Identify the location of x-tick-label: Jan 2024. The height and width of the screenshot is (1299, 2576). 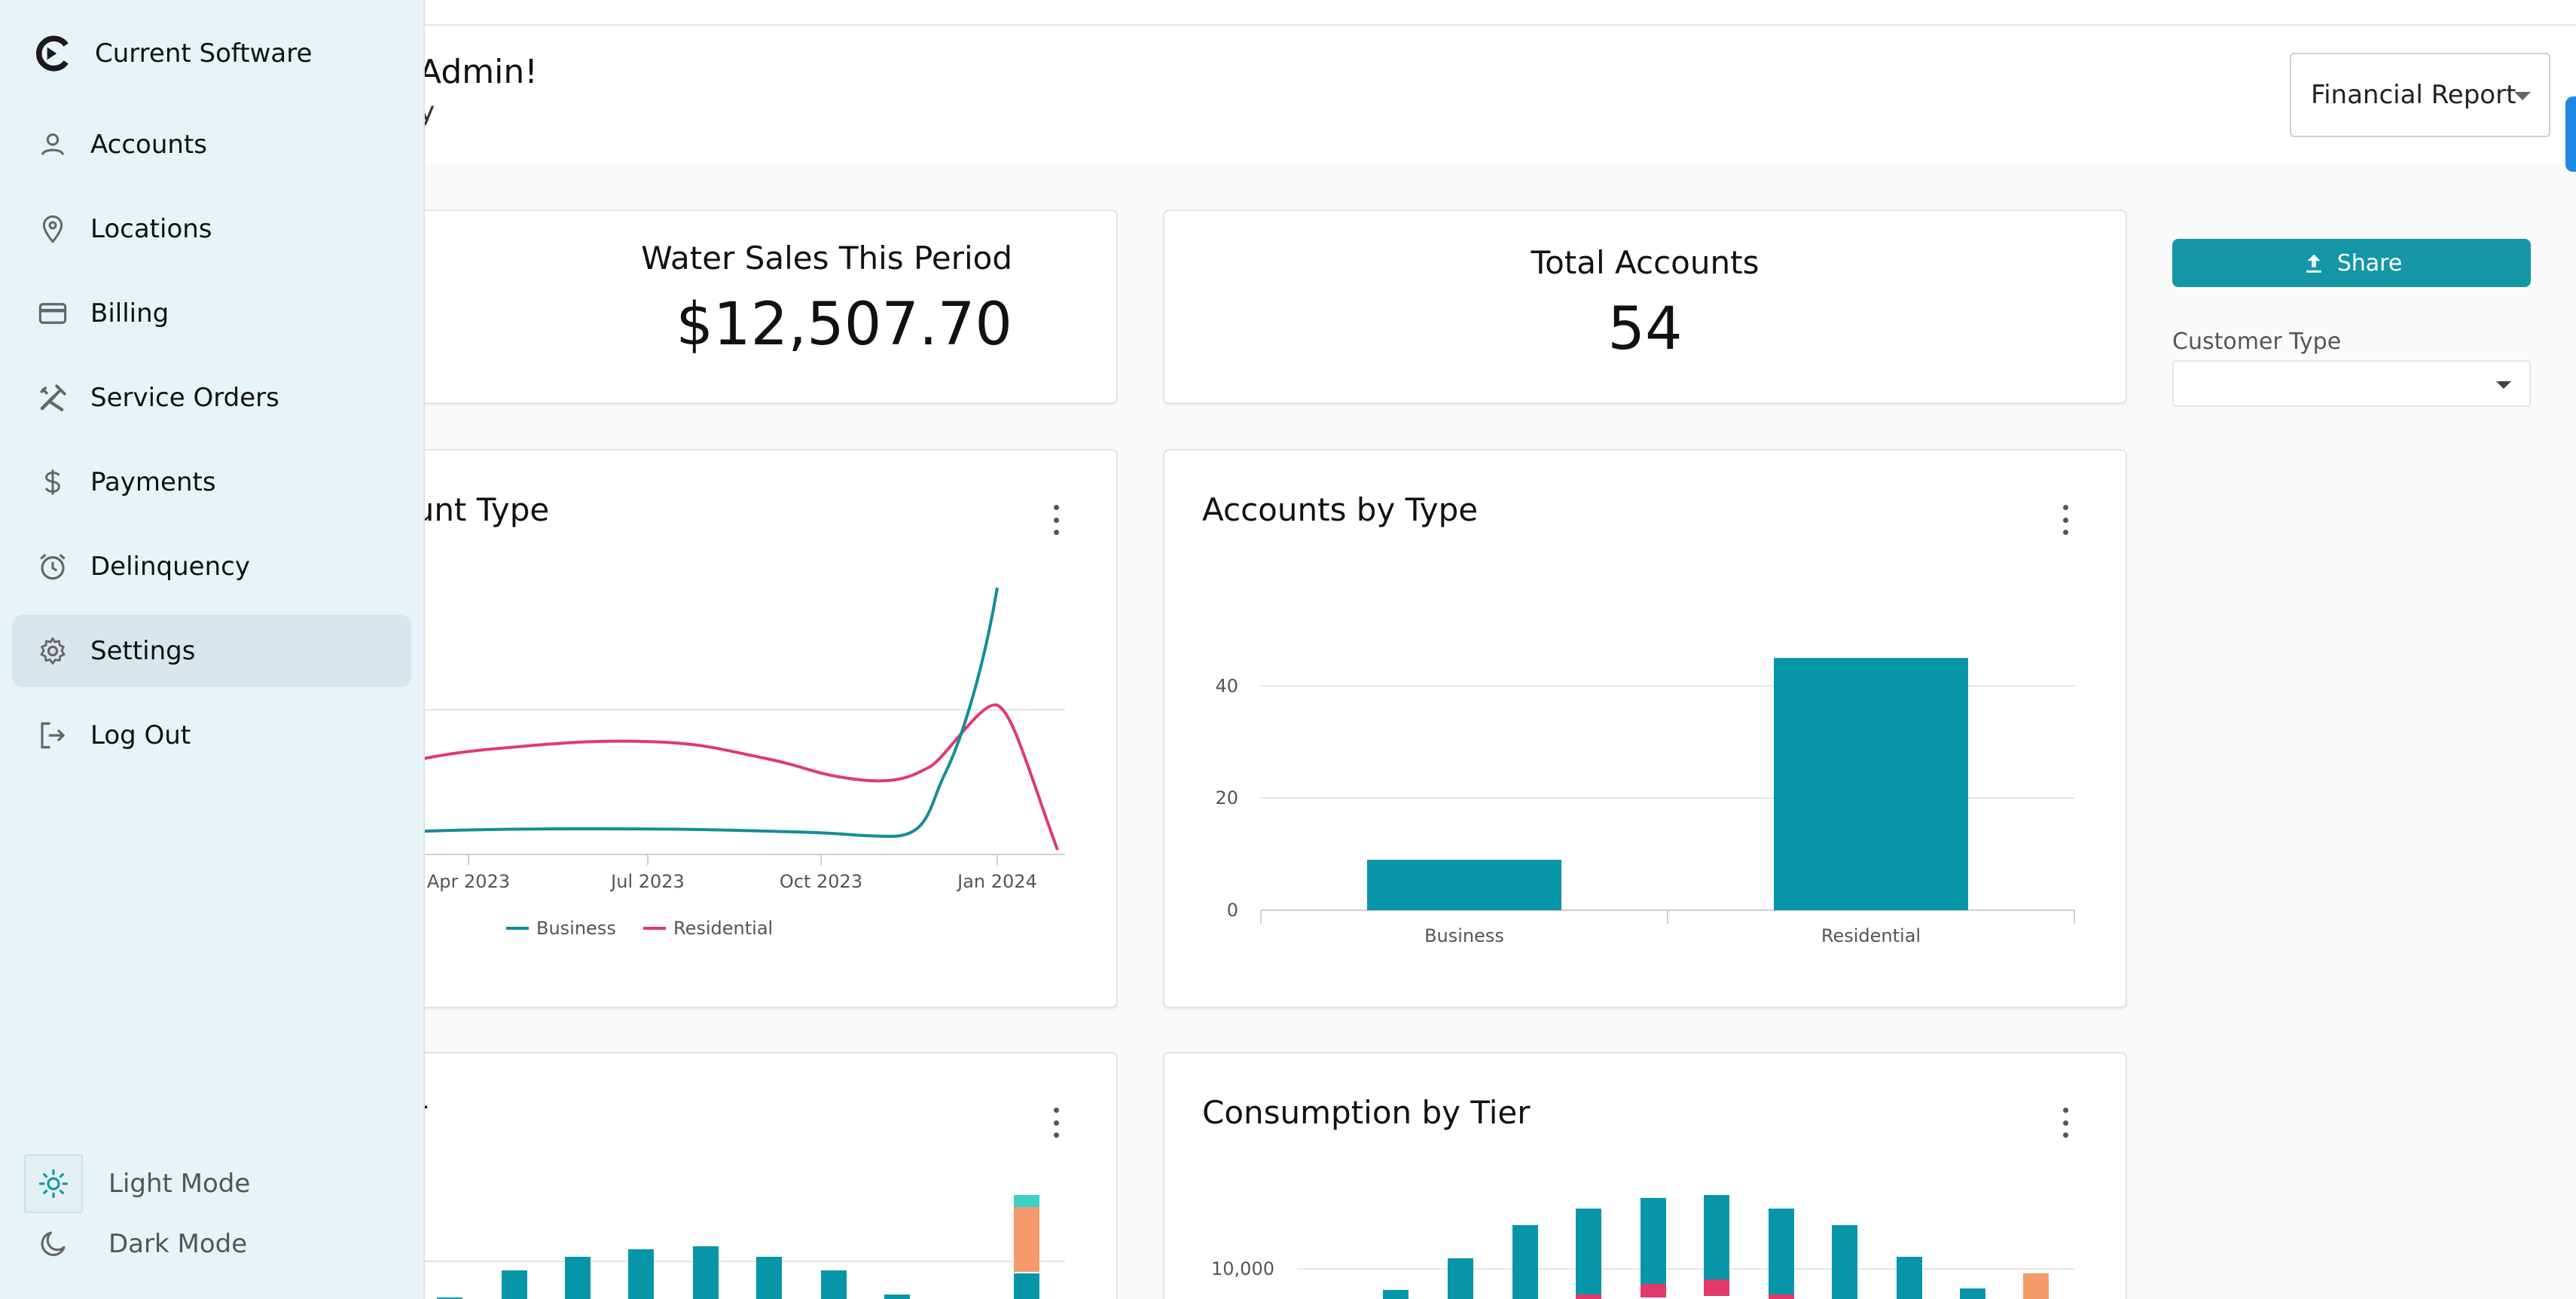
(997, 882).